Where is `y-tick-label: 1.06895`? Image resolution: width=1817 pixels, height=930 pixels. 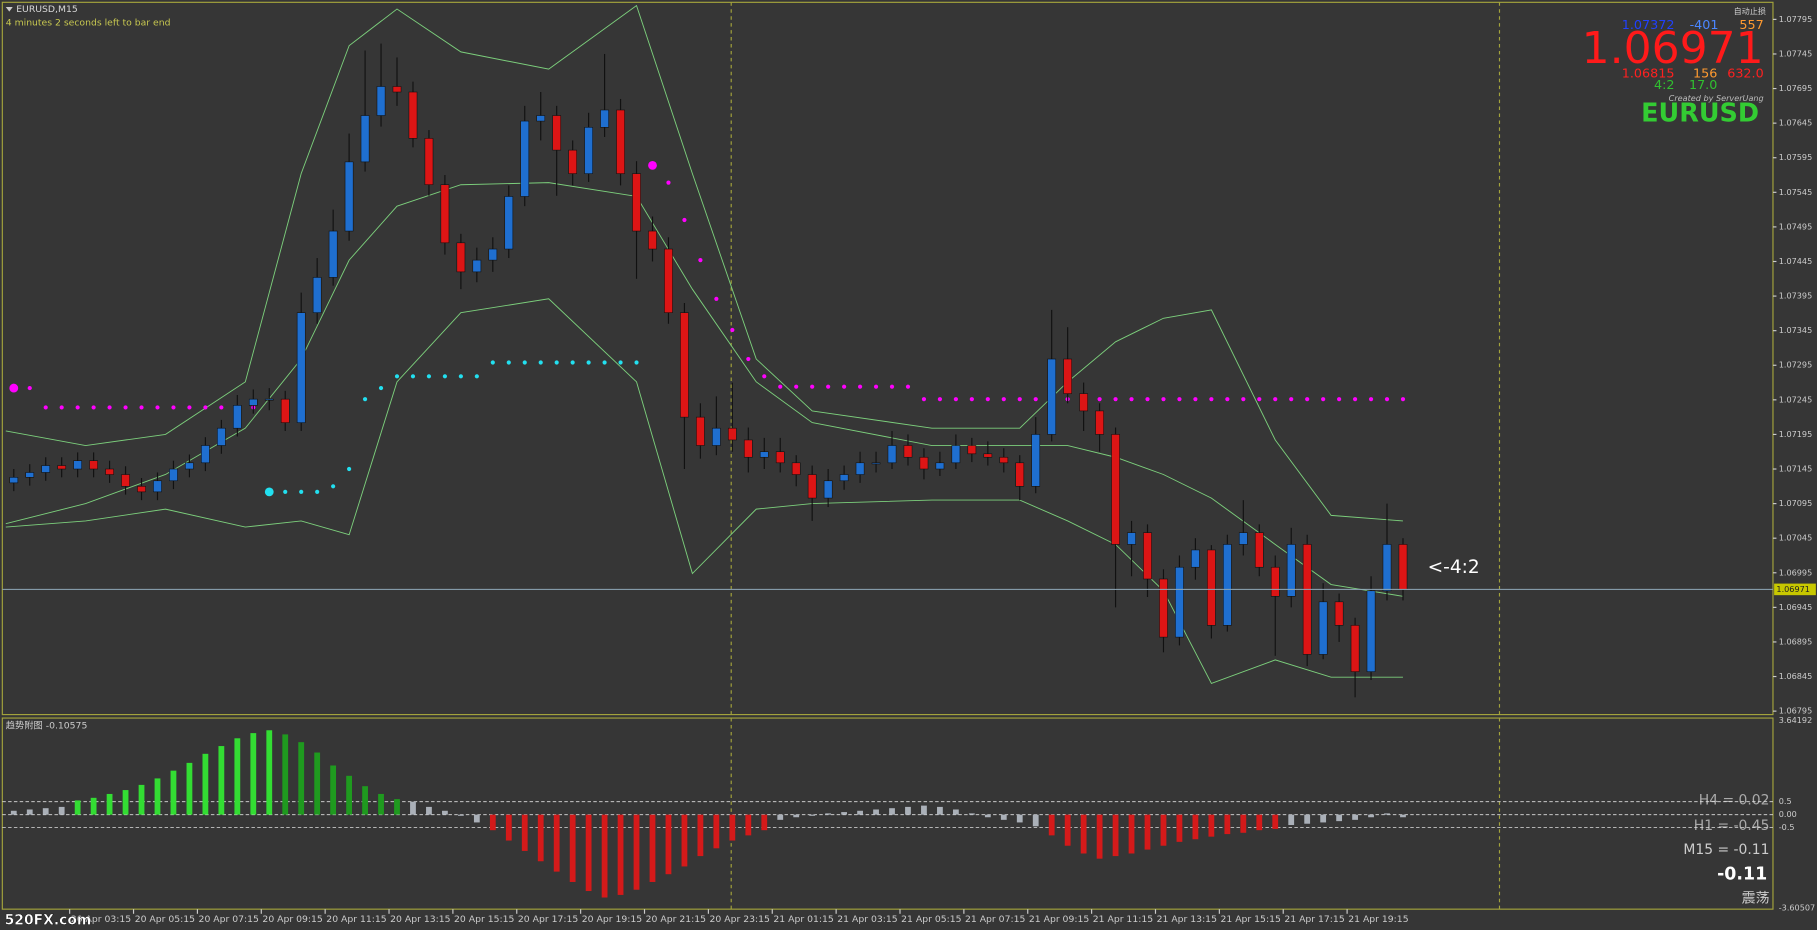 y-tick-label: 1.06895 is located at coordinates (1795, 641).